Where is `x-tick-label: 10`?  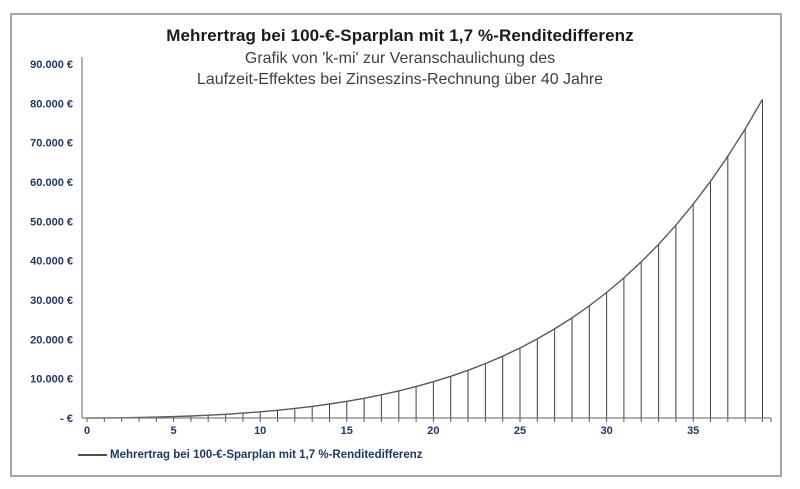
x-tick-label: 10 is located at coordinates (260, 431).